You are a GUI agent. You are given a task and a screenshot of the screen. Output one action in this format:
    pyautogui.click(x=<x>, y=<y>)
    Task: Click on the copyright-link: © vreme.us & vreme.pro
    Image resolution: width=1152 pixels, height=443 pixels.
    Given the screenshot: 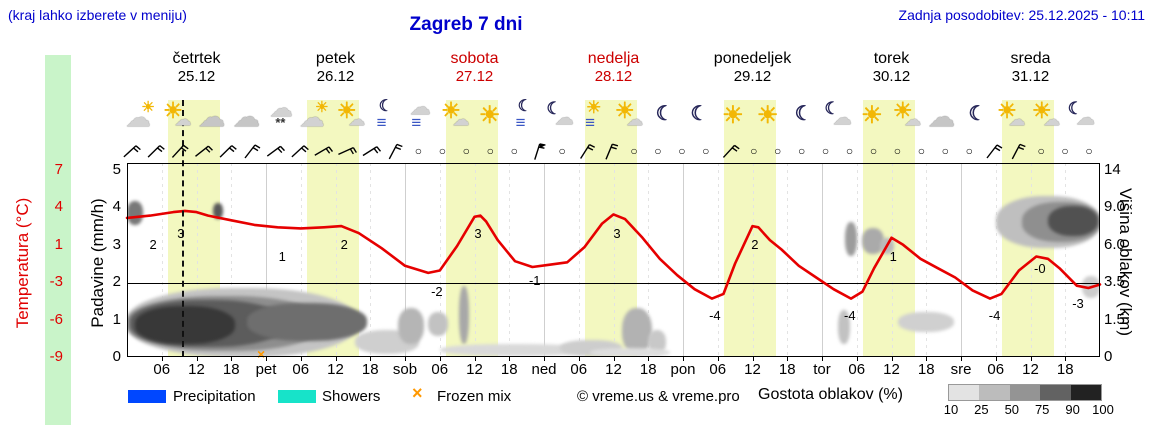 What is the action you would take?
    pyautogui.click(x=658, y=396)
    